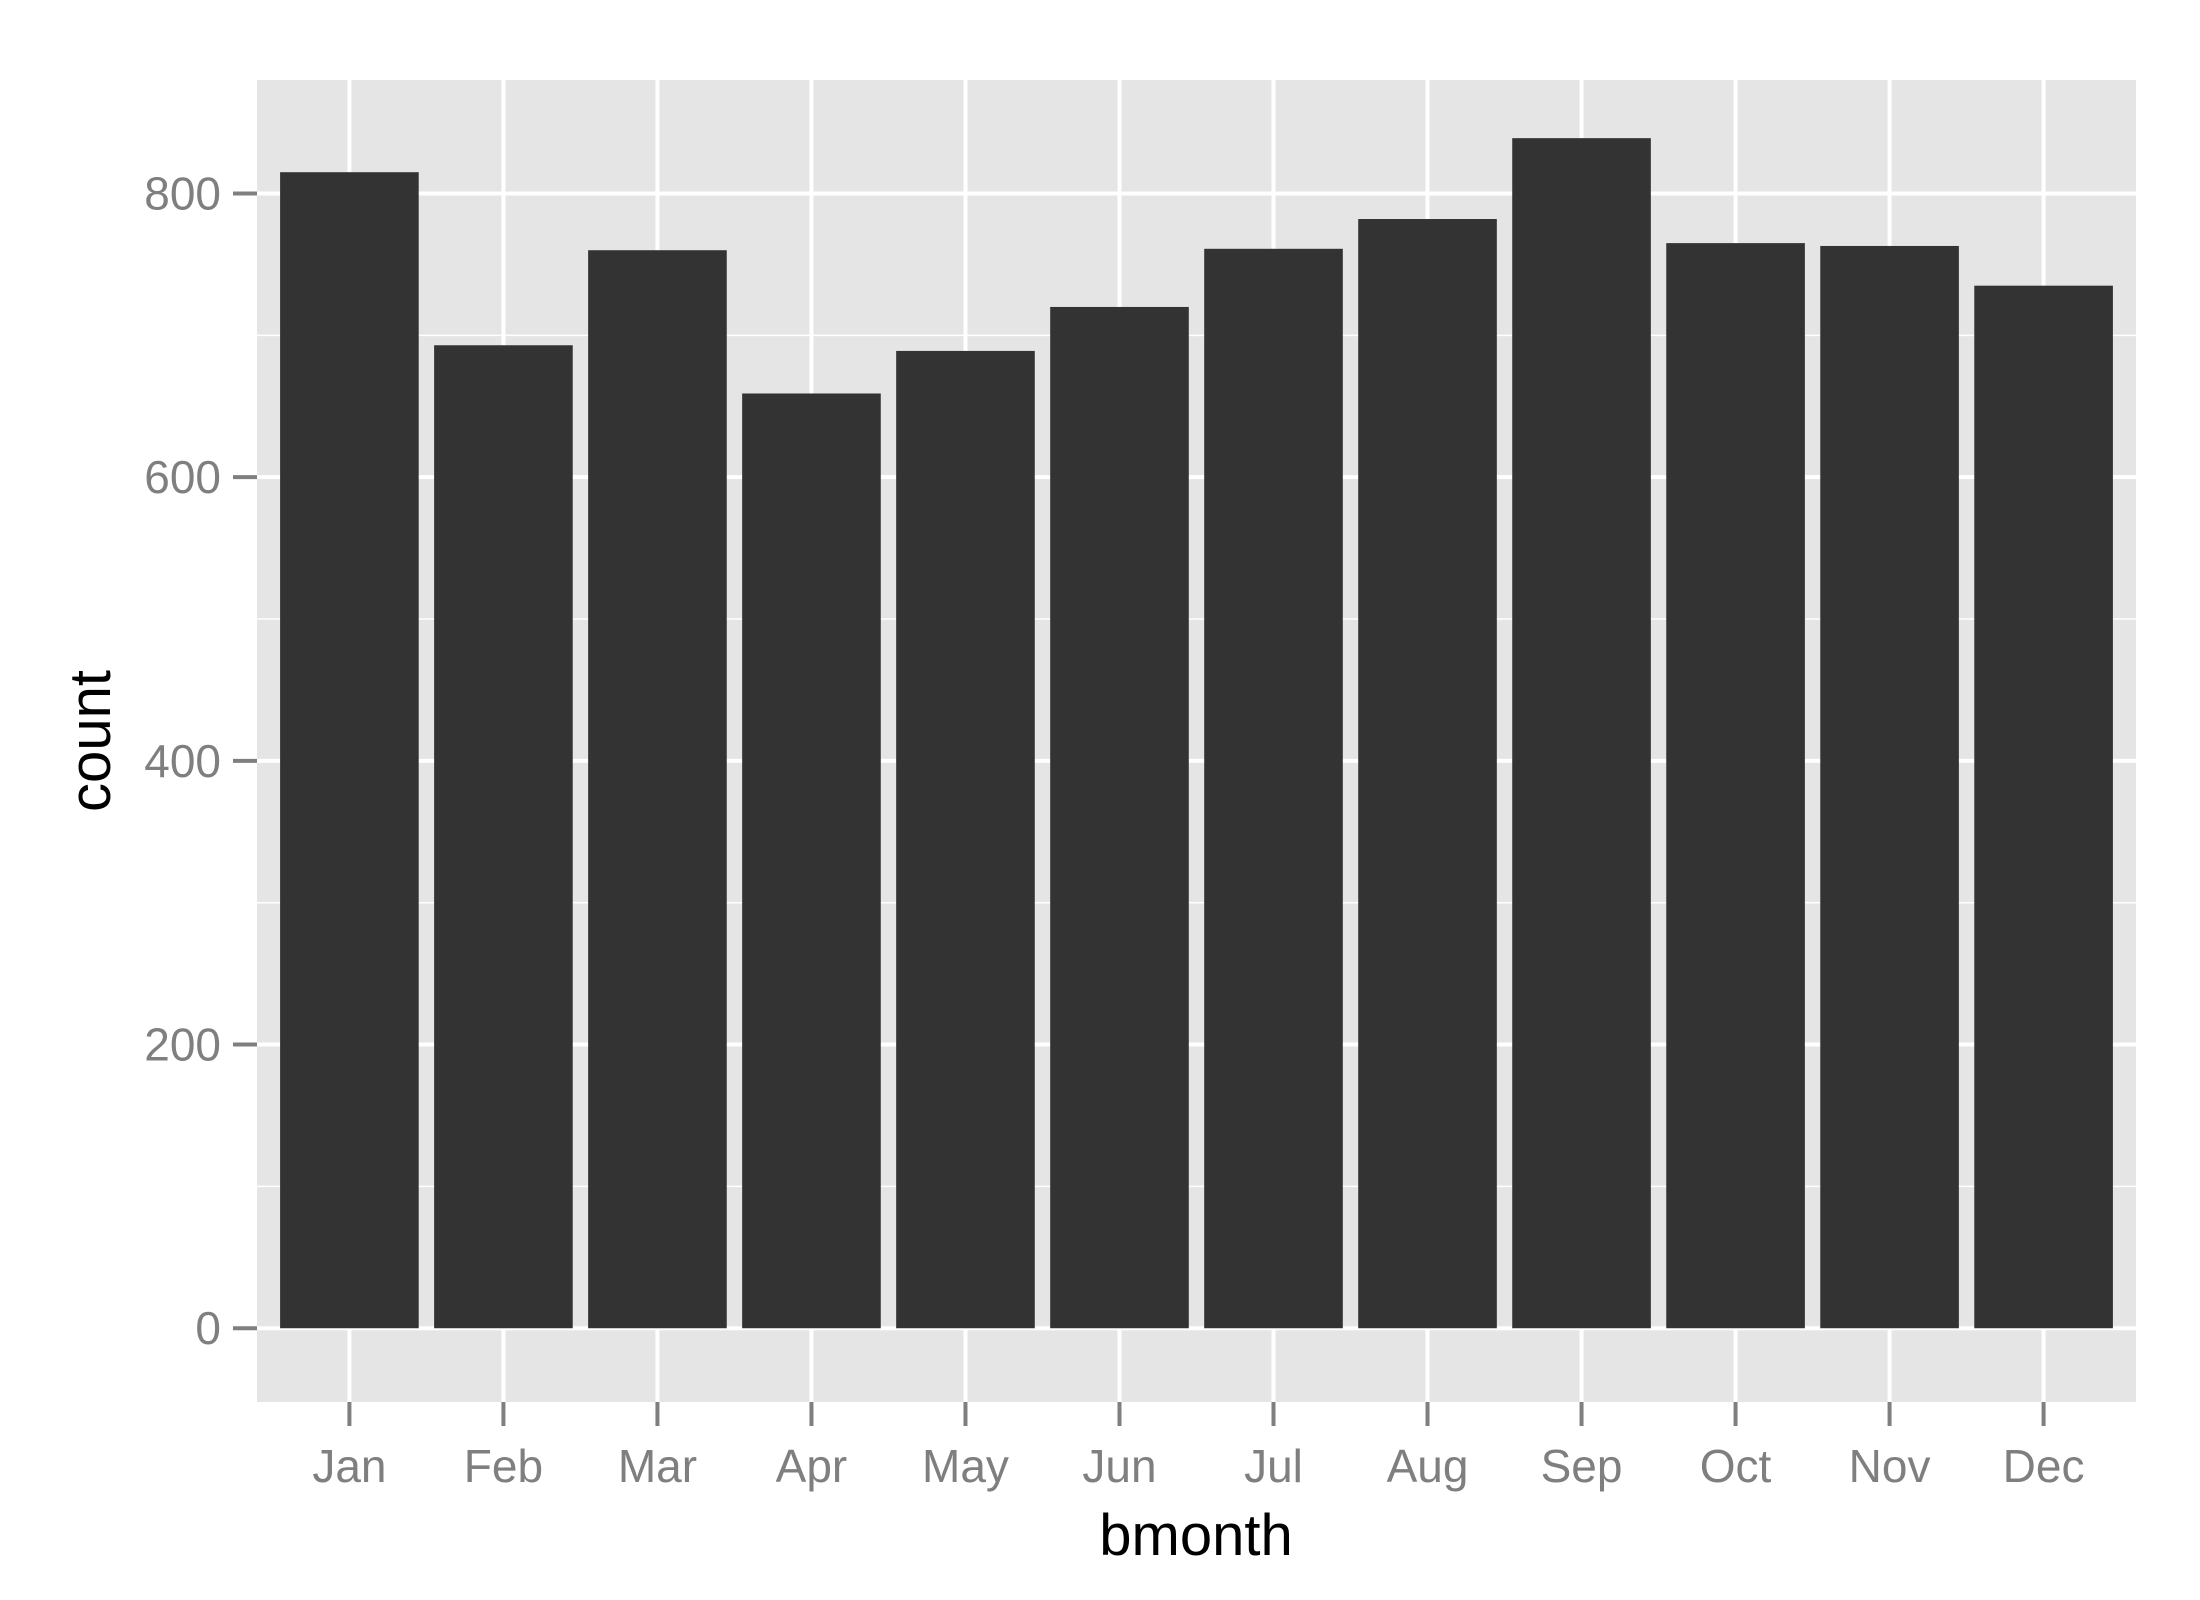 The image size is (2200, 1600). I want to click on y-axis-title: count, so click(90, 741).